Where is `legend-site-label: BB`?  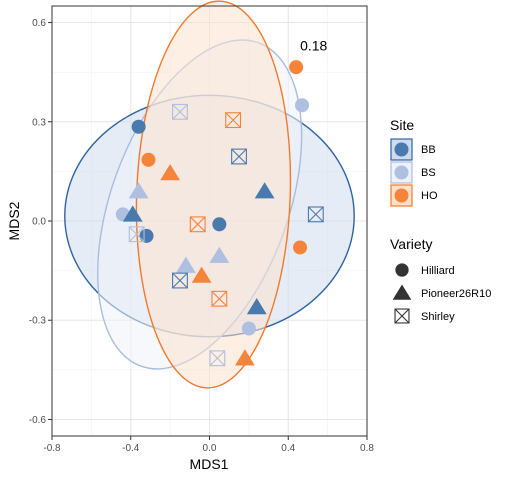 legend-site-label: BB is located at coordinates (428, 150).